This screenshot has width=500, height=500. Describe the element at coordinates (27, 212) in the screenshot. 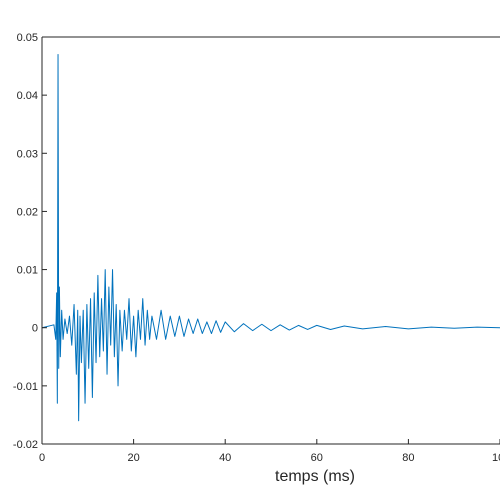

I see `y-tick-label: 0.02` at that location.